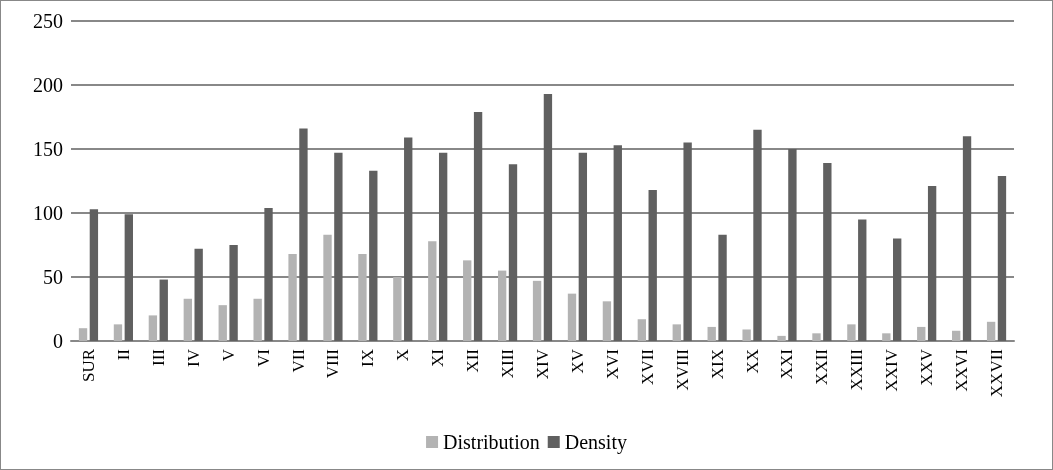 This screenshot has width=1053, height=470. I want to click on x-tick-label: IV, so click(193, 357).